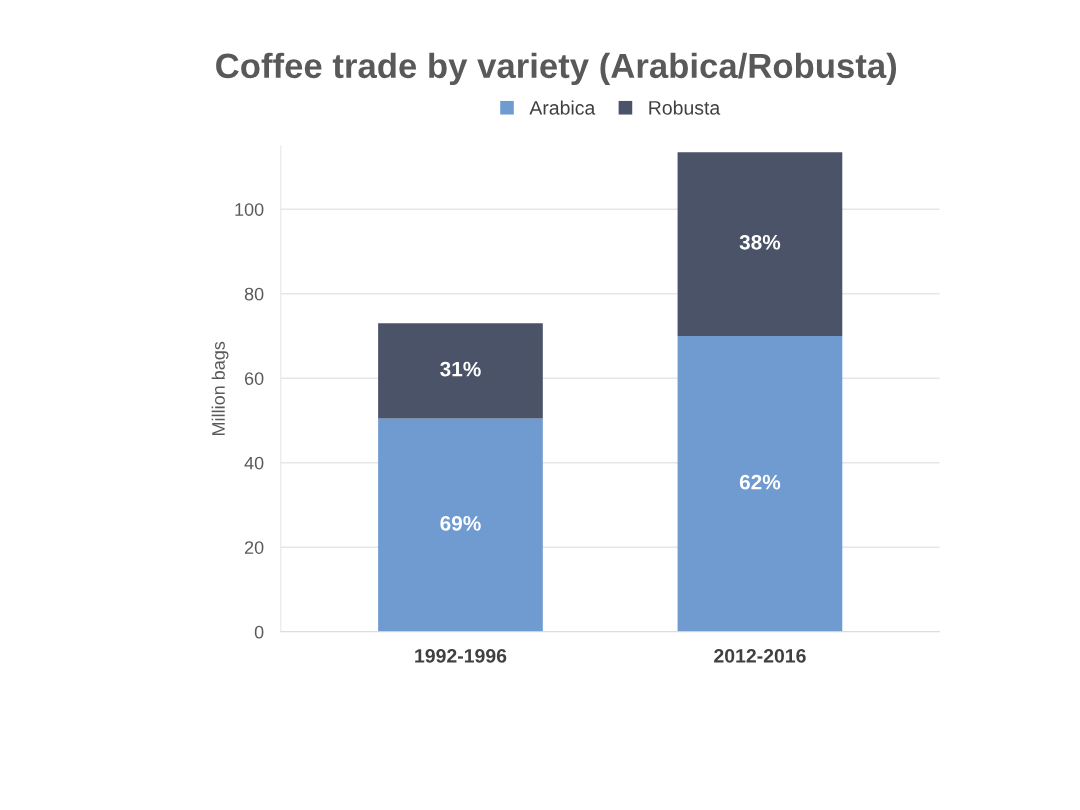  What do you see at coordinates (254, 463) in the screenshot?
I see `y-tick-label: 40` at bounding box center [254, 463].